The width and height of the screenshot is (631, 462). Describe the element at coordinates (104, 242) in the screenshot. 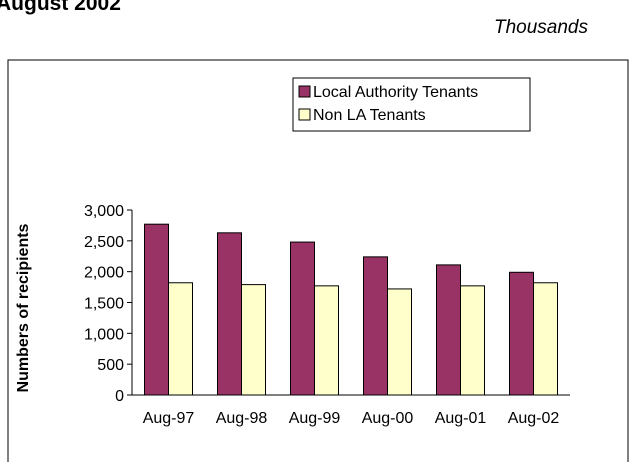

I see `y-tick-label: 2,500` at that location.